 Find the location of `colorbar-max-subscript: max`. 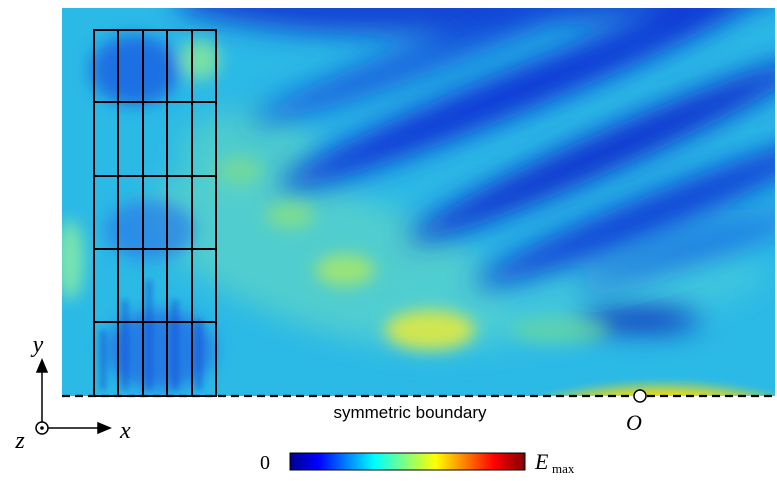

colorbar-max-subscript: max is located at coordinates (563, 468).